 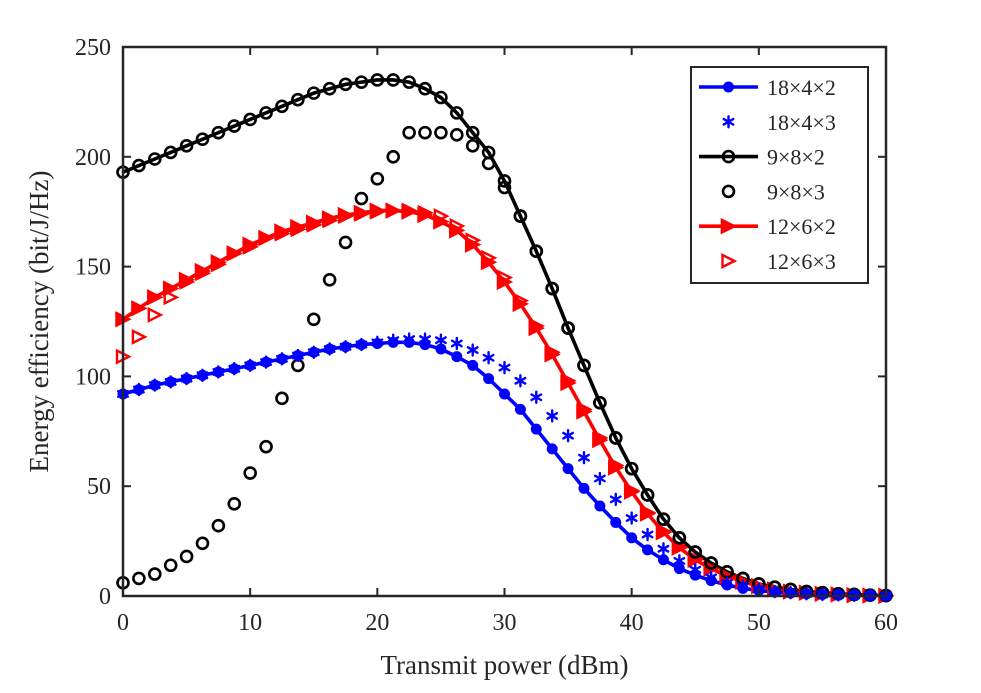 What do you see at coordinates (632, 623) in the screenshot?
I see `x-tick-label: 40` at bounding box center [632, 623].